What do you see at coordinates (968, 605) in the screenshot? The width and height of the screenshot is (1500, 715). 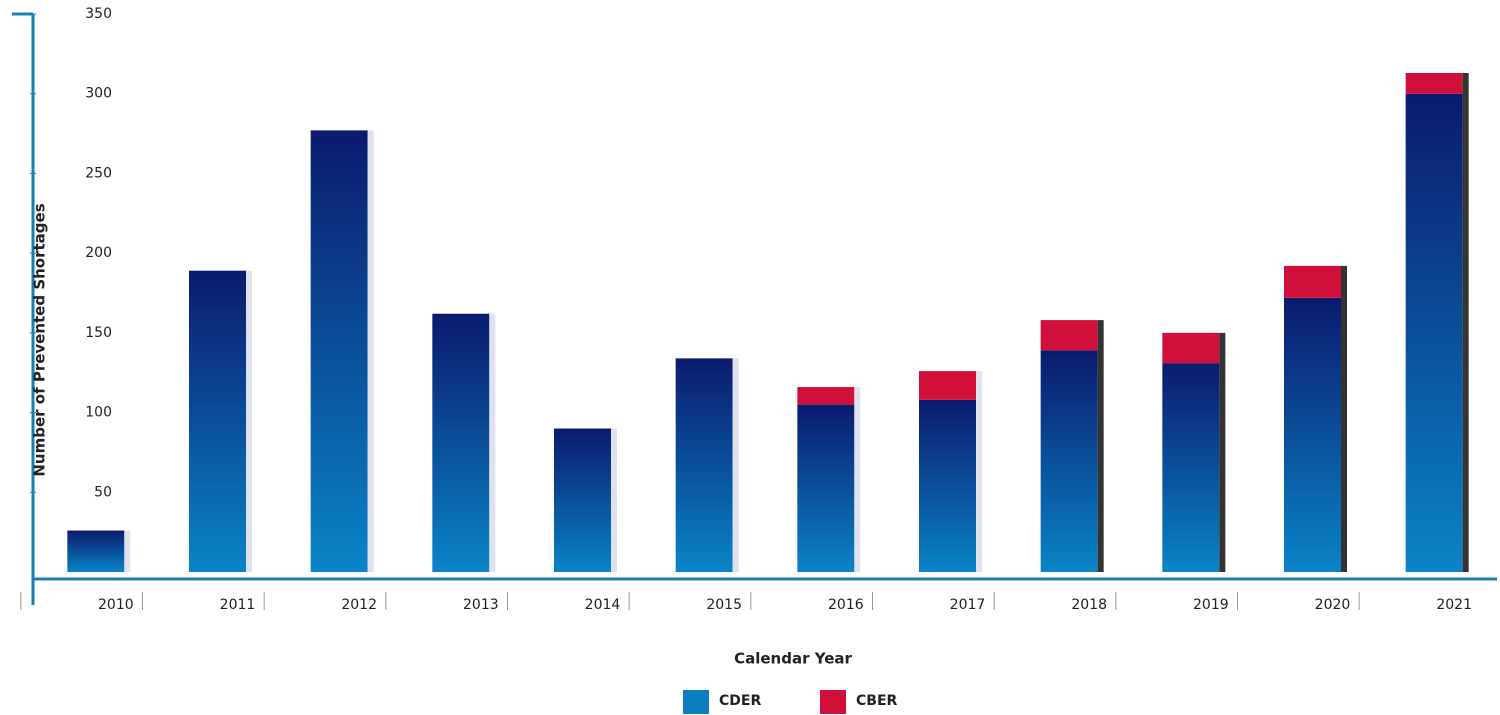 I see `x-tick-label: 2017` at bounding box center [968, 605].